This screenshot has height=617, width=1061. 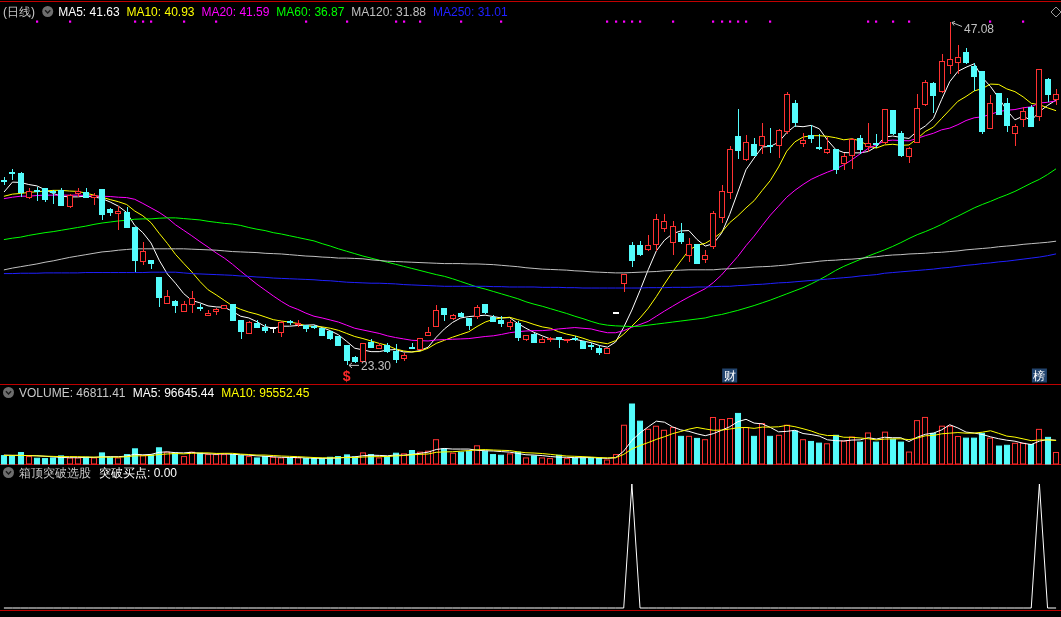 What do you see at coordinates (160, 12) in the screenshot?
I see `text: MA10: 40.93` at bounding box center [160, 12].